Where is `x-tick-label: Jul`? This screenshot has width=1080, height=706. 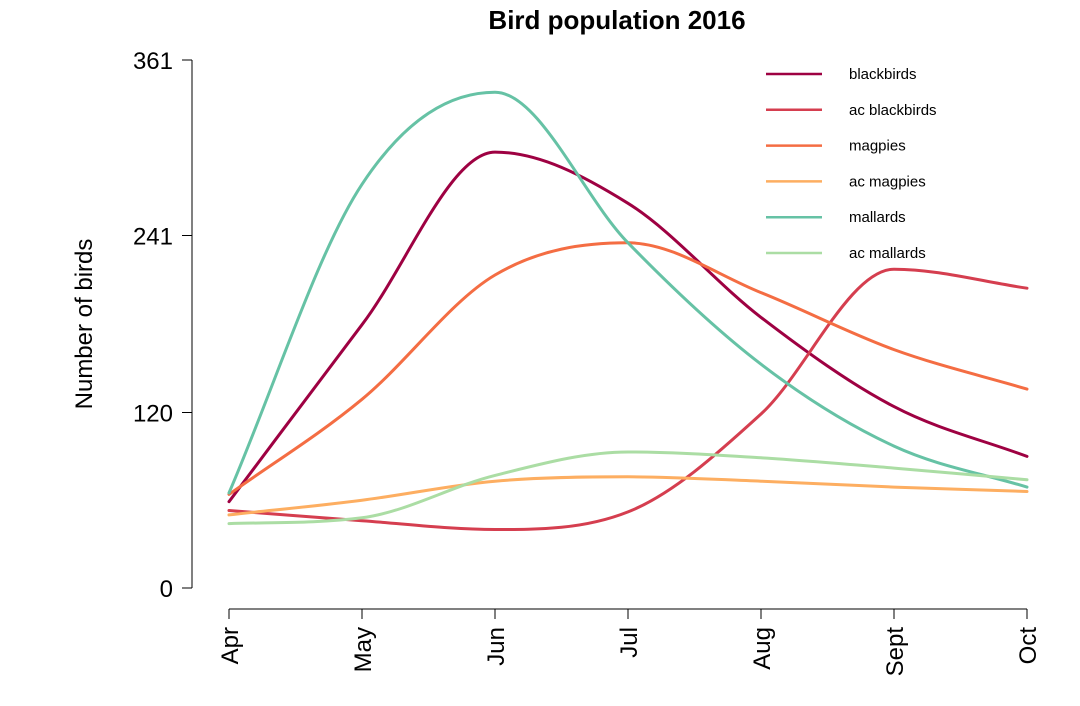
x-tick-label: Jul is located at coordinates (629, 642).